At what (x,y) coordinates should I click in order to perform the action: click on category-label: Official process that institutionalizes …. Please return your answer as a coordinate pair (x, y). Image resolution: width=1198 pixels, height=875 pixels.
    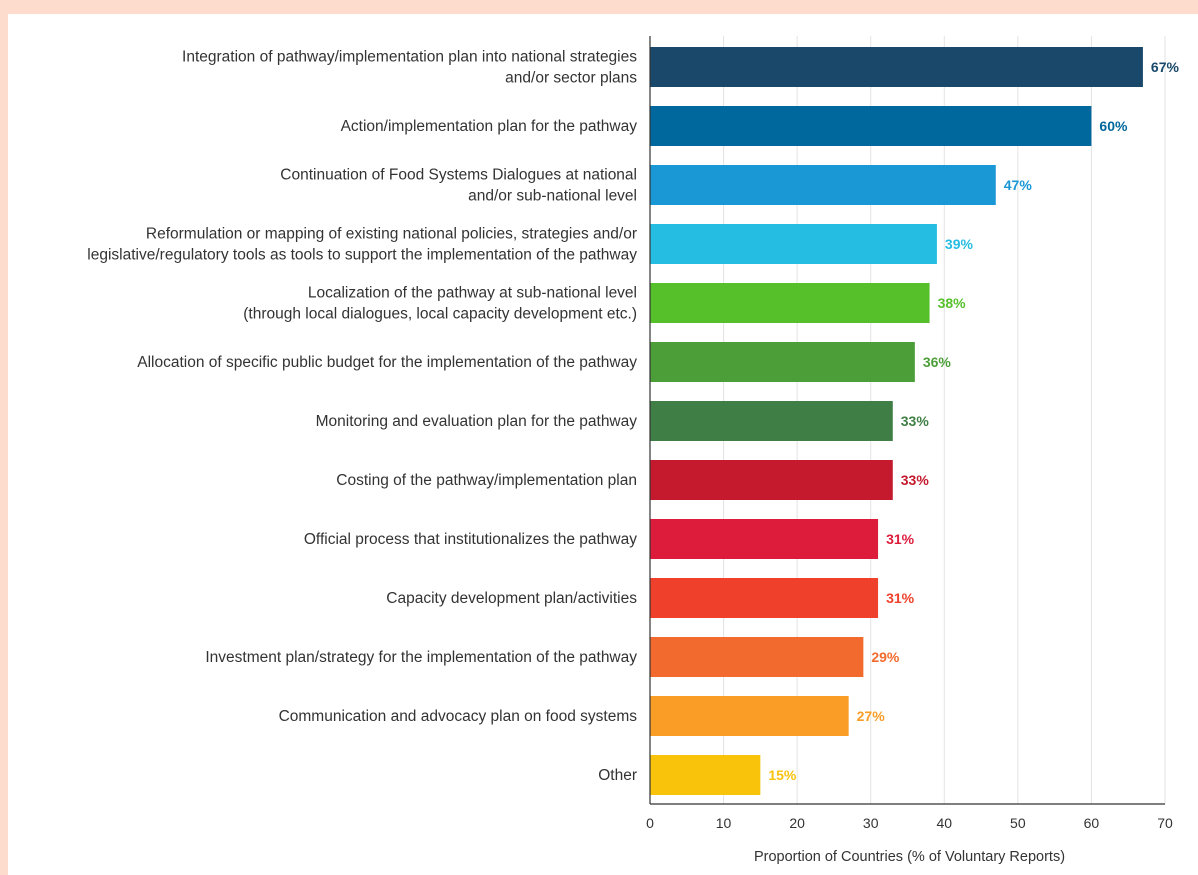
    Looking at the image, I should click on (470, 539).